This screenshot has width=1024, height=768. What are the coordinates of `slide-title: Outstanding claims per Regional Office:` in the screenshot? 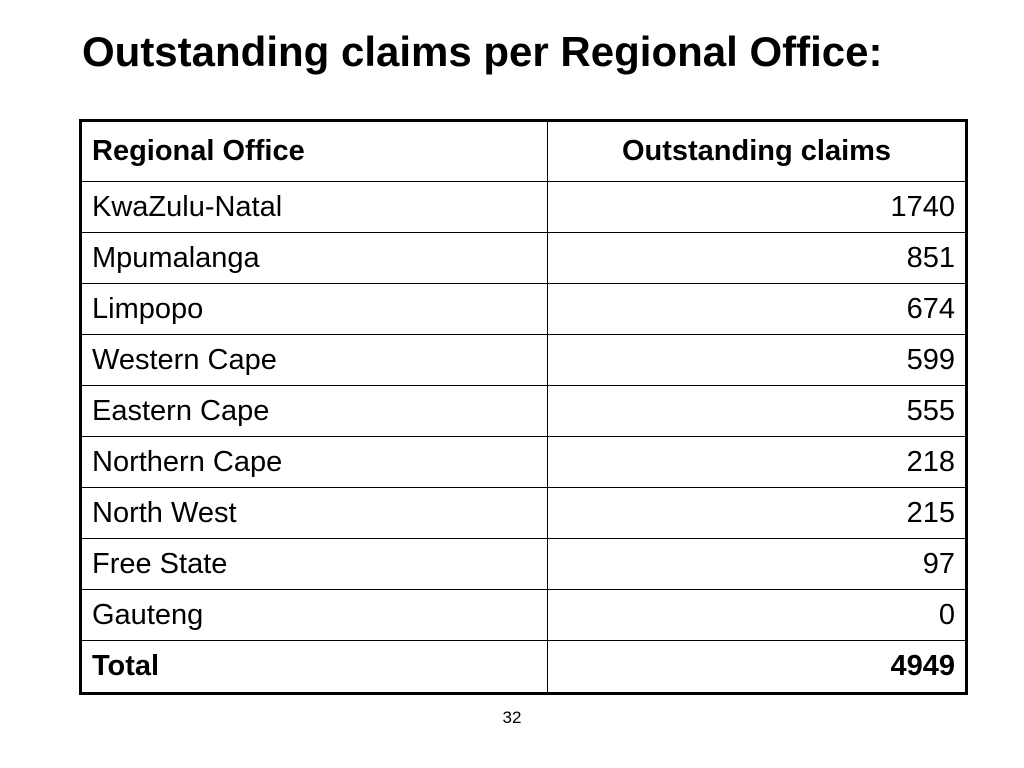 It's located at (482, 51).